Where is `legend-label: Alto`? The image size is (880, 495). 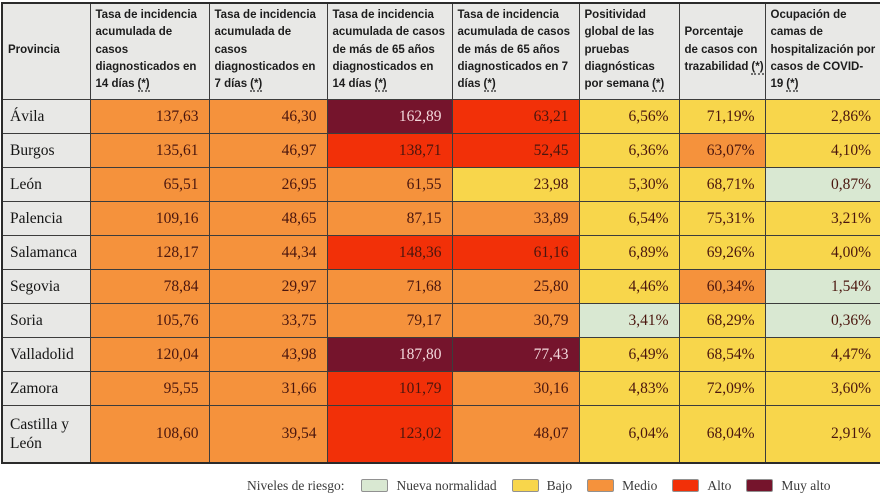 legend-label: Alto is located at coordinates (719, 485).